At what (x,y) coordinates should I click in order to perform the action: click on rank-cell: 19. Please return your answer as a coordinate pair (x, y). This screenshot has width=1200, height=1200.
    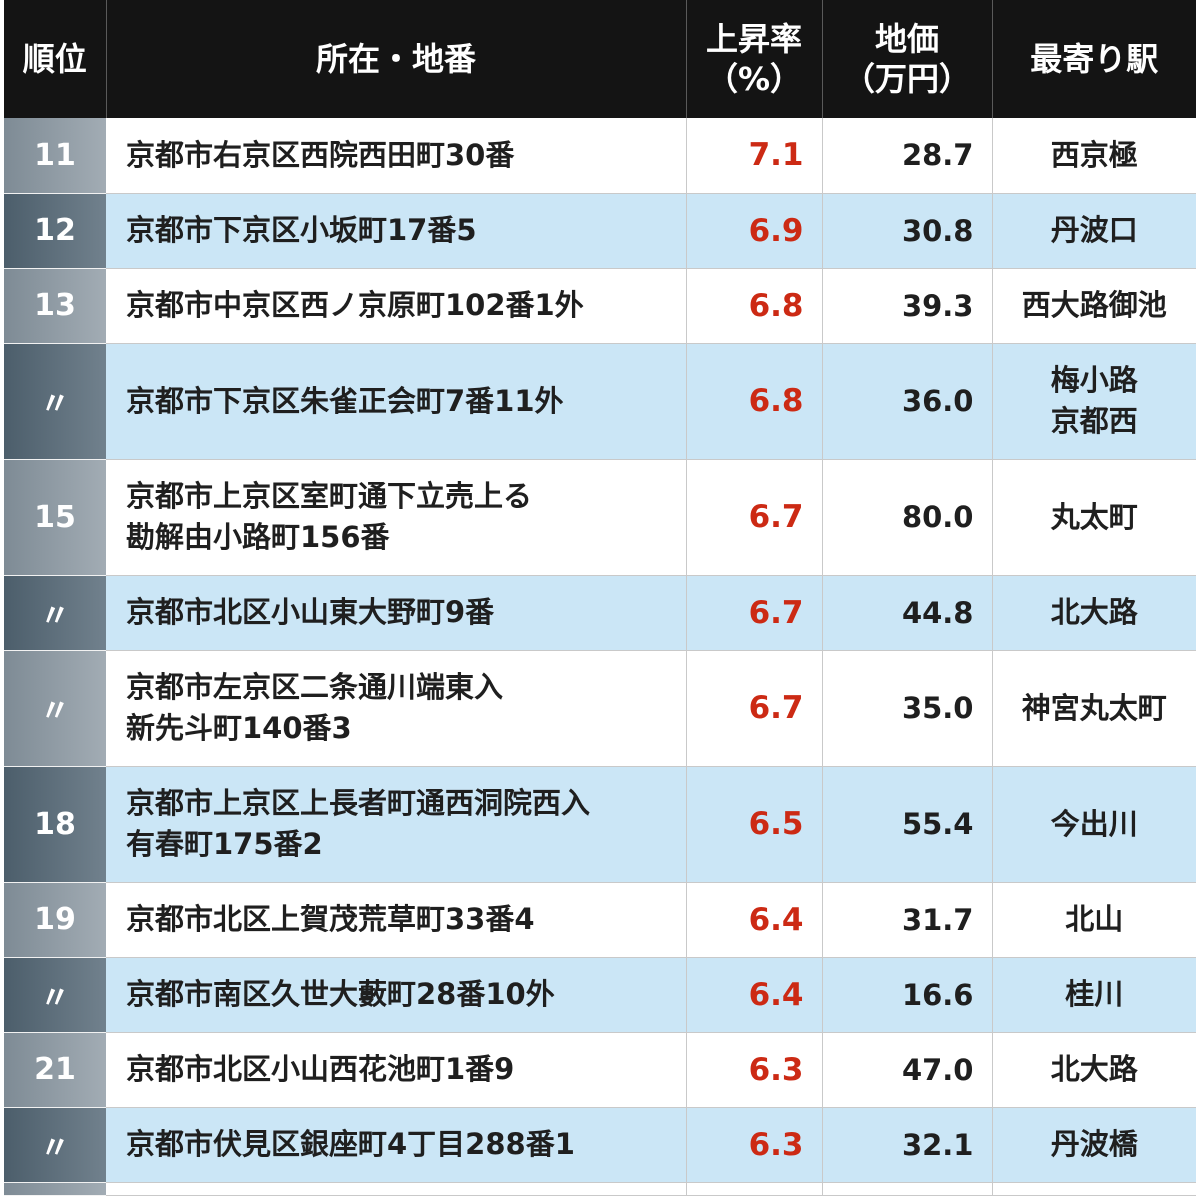
    Looking at the image, I should click on (55, 920).